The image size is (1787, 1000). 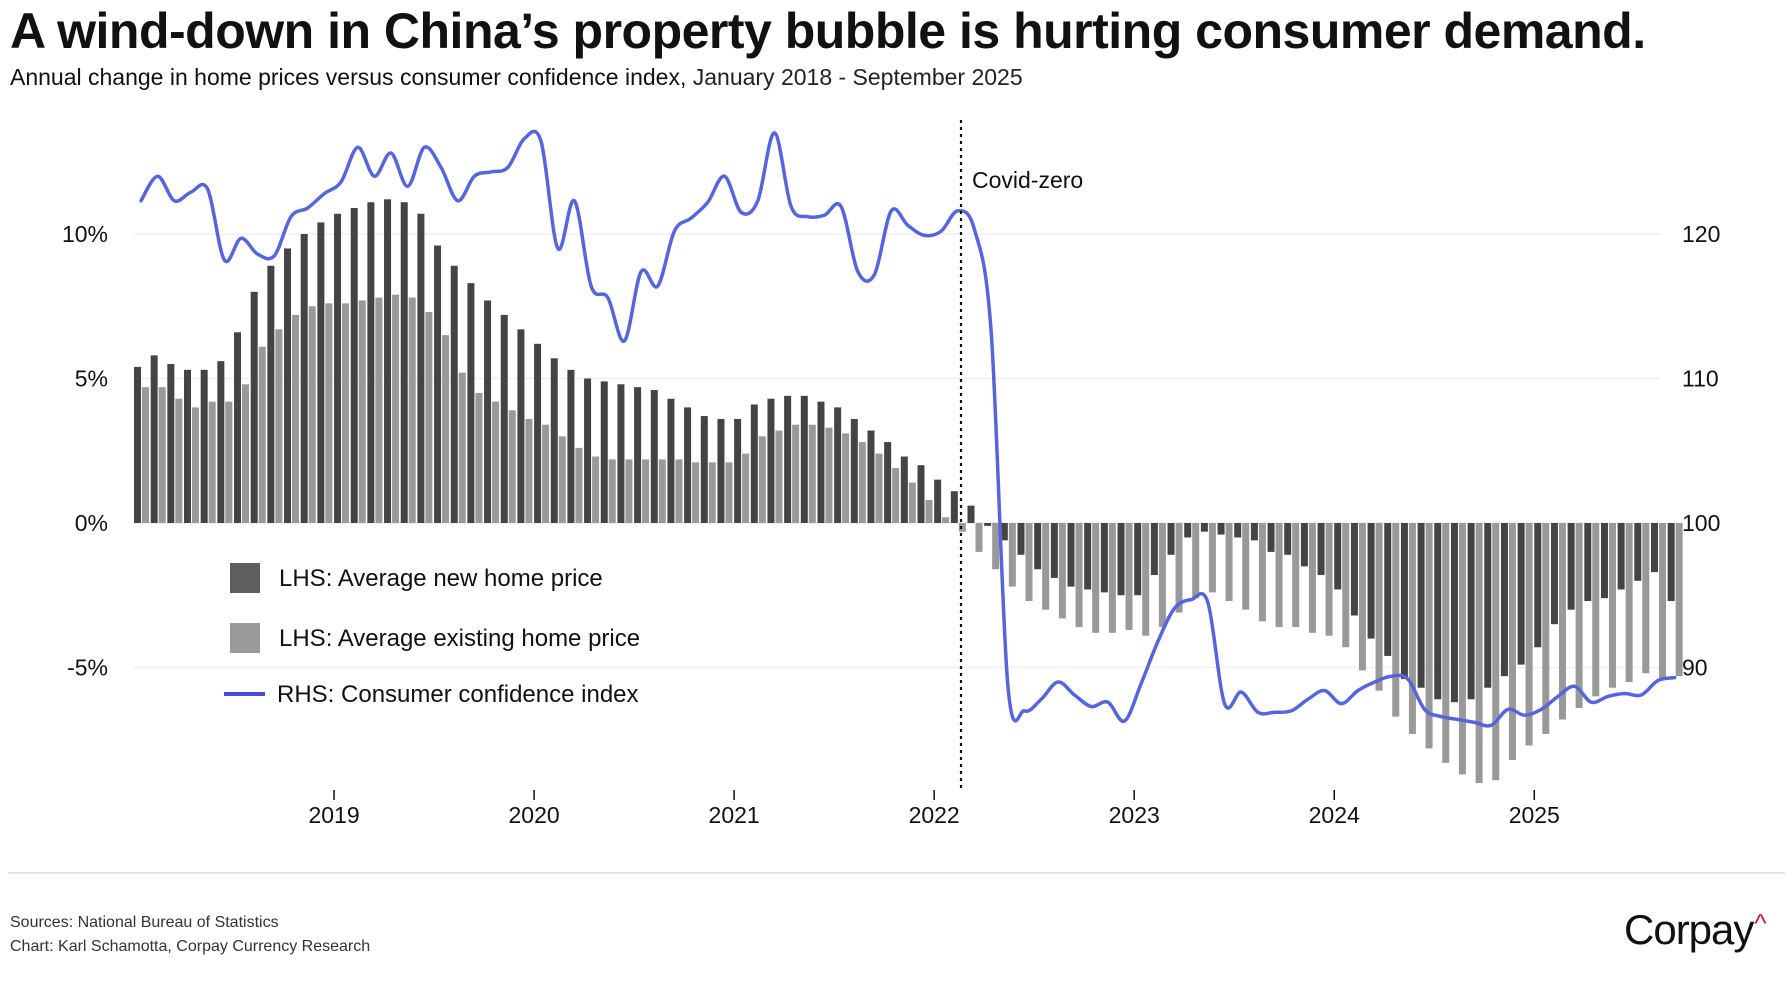 What do you see at coordinates (533, 815) in the screenshot?
I see `x-axis-tick-label: 2020` at bounding box center [533, 815].